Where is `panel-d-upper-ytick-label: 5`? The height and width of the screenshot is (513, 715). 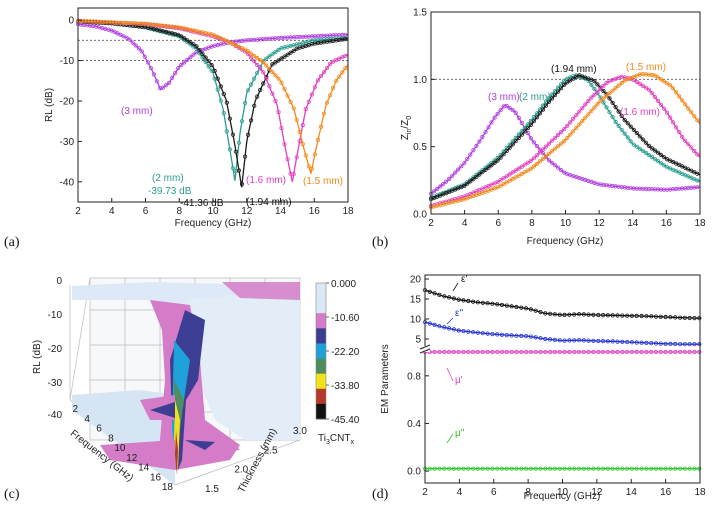 panel-d-upper-ytick-label: 5 is located at coordinates (418, 340).